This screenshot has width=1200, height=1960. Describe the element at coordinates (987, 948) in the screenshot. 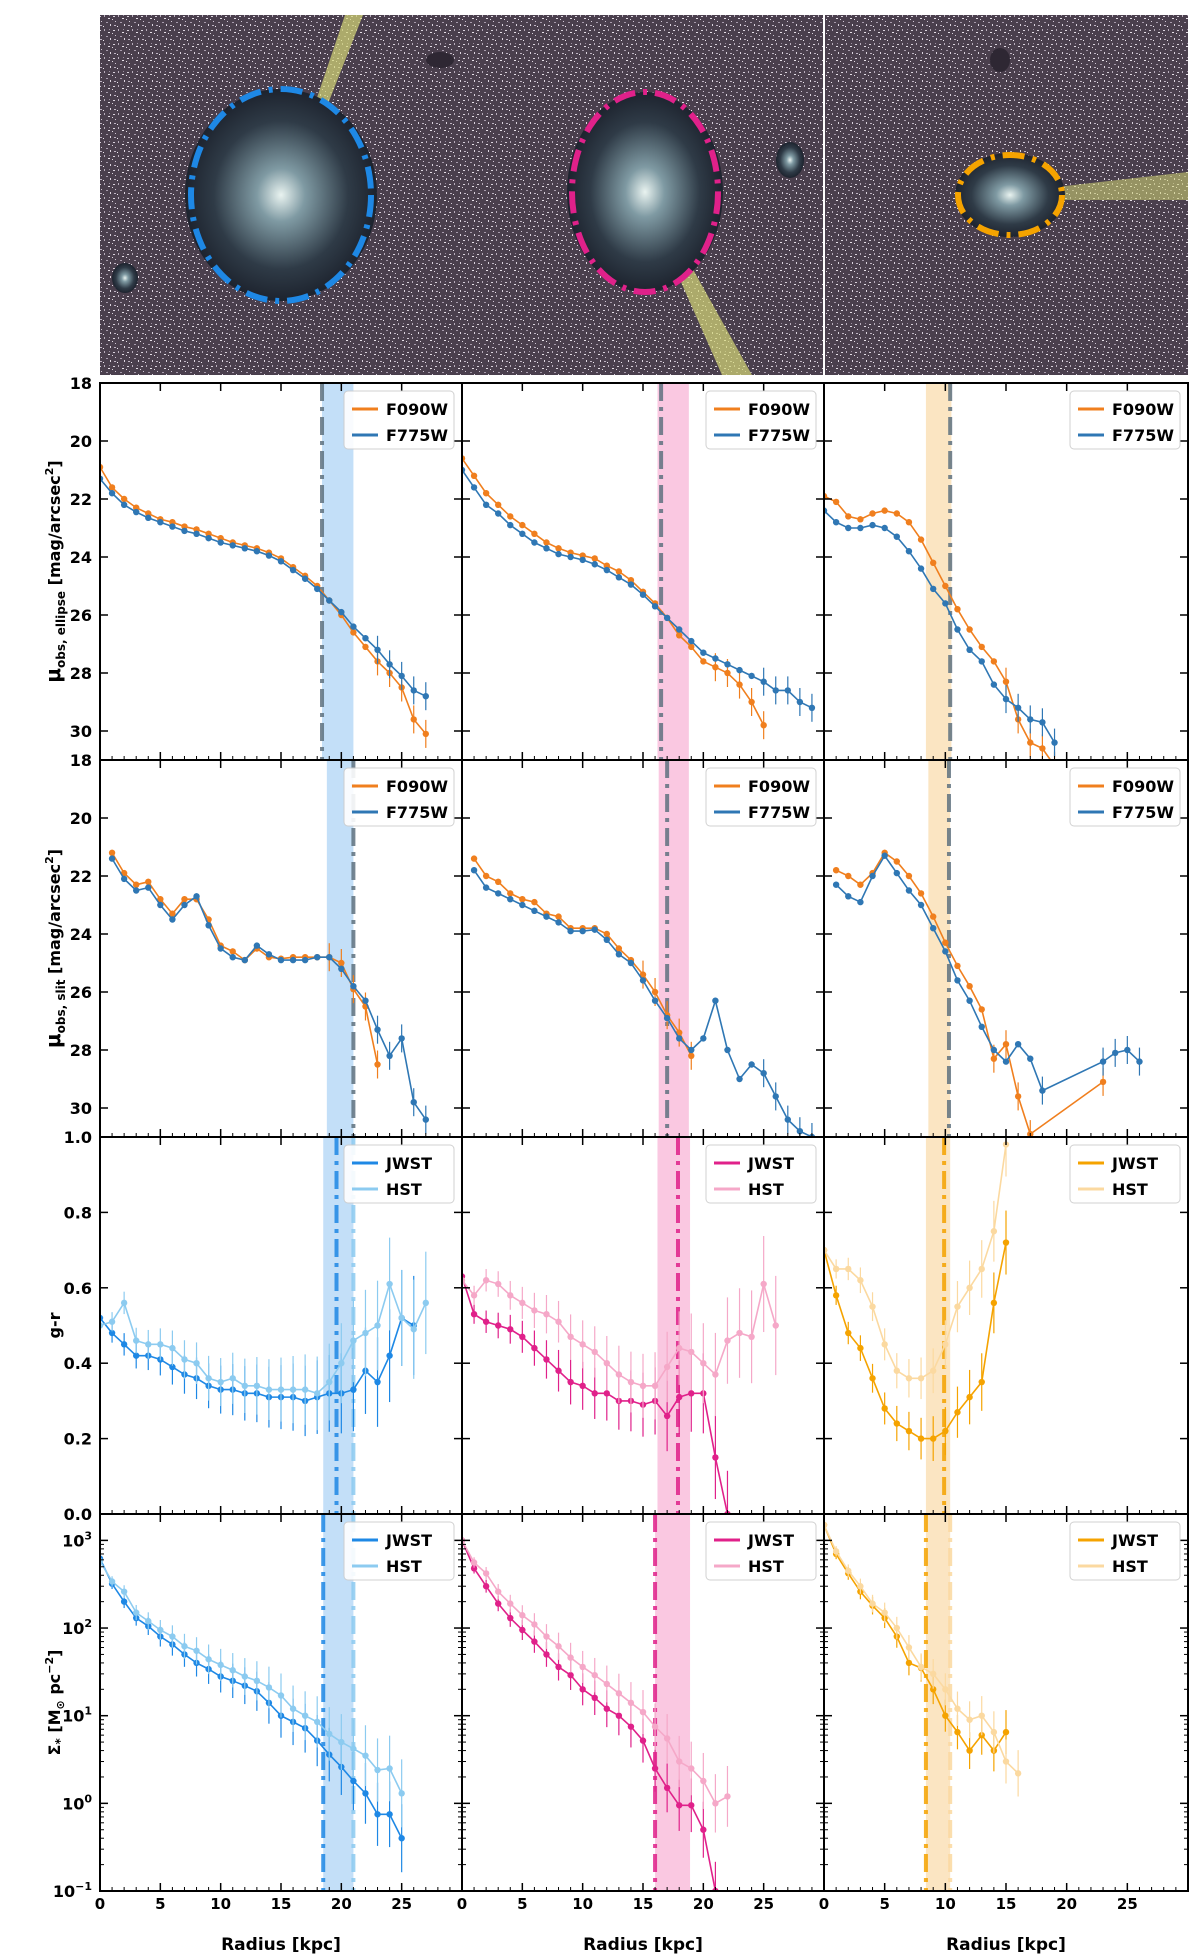

I see `plot-area` at that location.